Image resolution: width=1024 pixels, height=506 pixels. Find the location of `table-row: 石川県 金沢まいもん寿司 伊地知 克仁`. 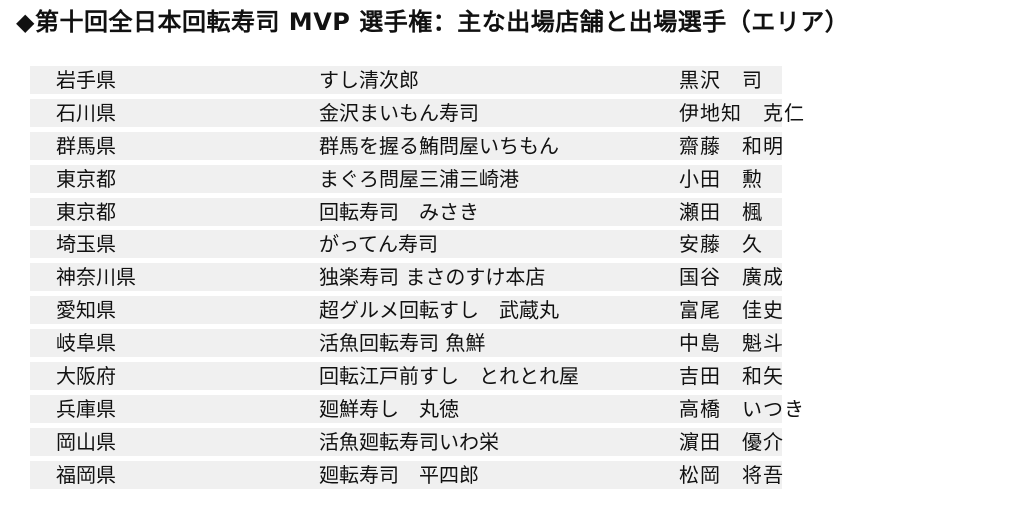

table-row: 石川県 金沢まいもん寿司 伊地知 克仁 is located at coordinates (417, 113).